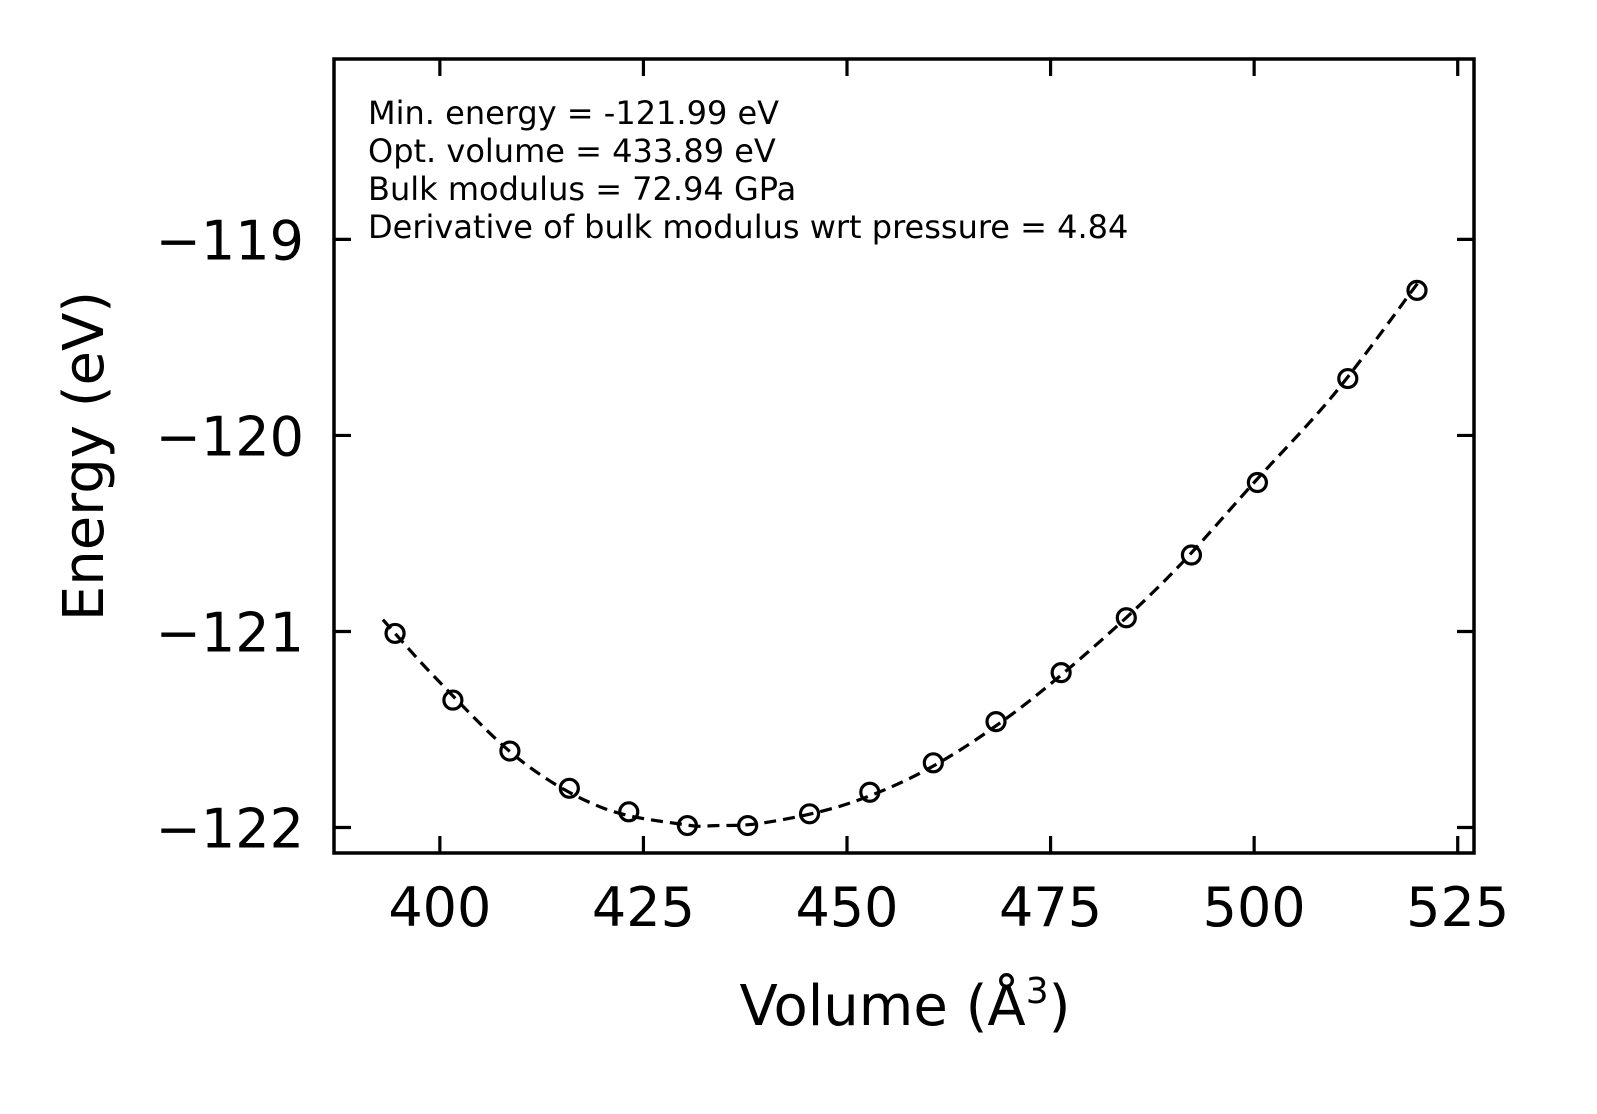  What do you see at coordinates (846, 907) in the screenshot?
I see `x-tick-label: 450` at bounding box center [846, 907].